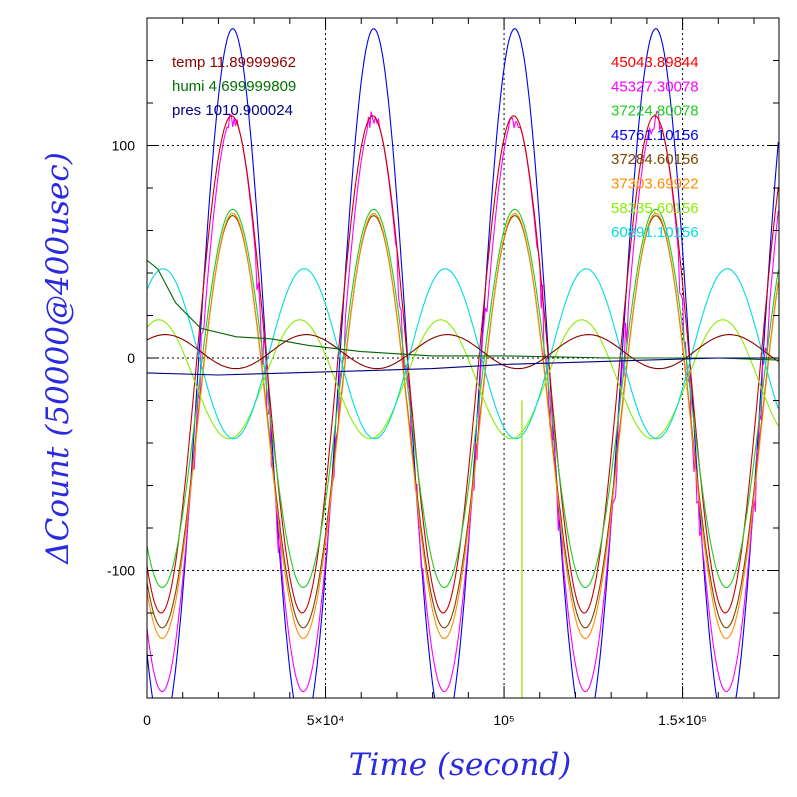 Image resolution: width=797 pixels, height=797 pixels. What do you see at coordinates (124, 146) in the screenshot?
I see `y-tick-label-0: 100` at bounding box center [124, 146].